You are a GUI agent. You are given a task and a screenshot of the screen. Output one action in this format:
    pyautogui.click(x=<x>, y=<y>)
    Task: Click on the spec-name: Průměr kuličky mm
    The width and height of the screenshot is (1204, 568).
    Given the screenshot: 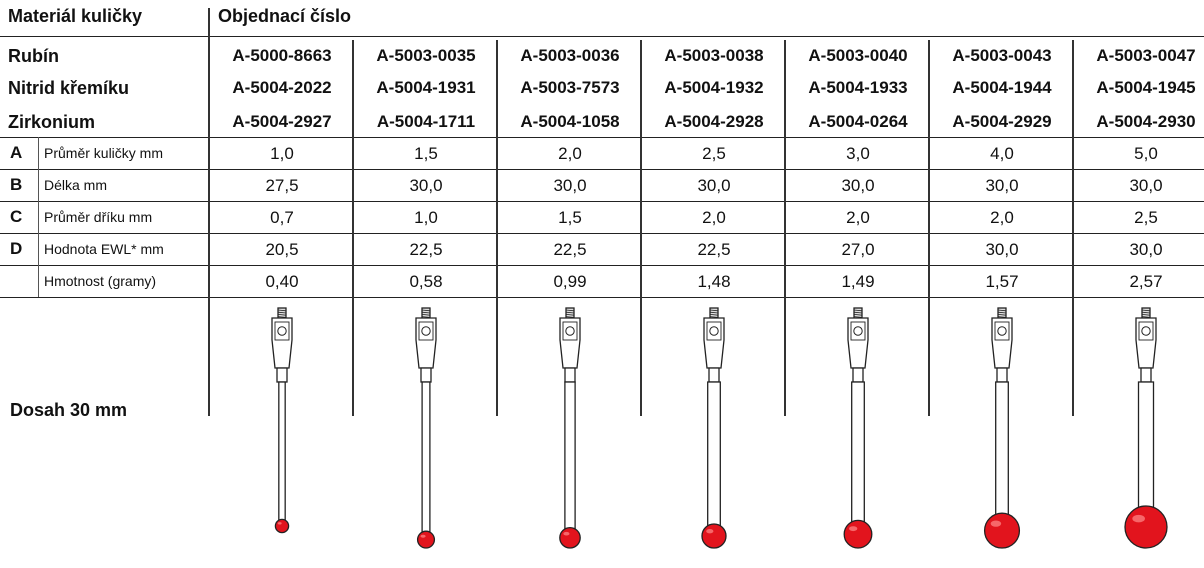 What is the action you would take?
    pyautogui.click(x=104, y=153)
    